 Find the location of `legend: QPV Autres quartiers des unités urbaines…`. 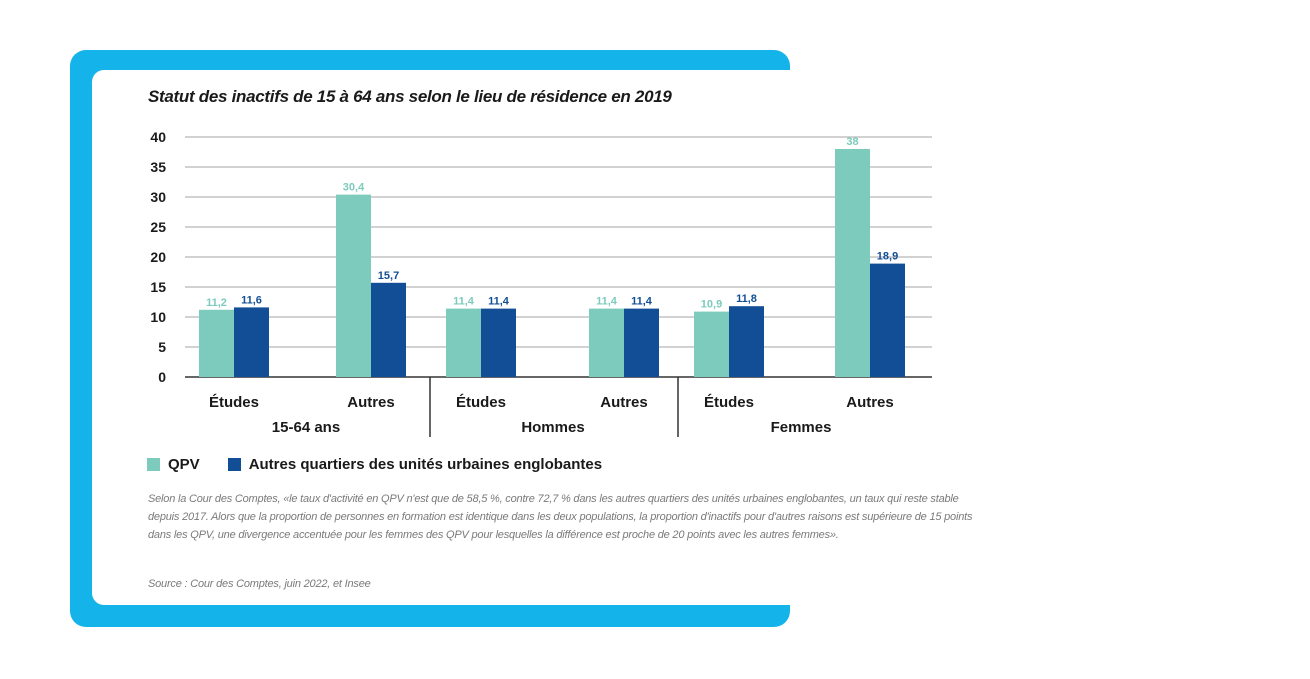

legend: QPV Autres quartiers des unités urbaines… is located at coordinates (388, 464).